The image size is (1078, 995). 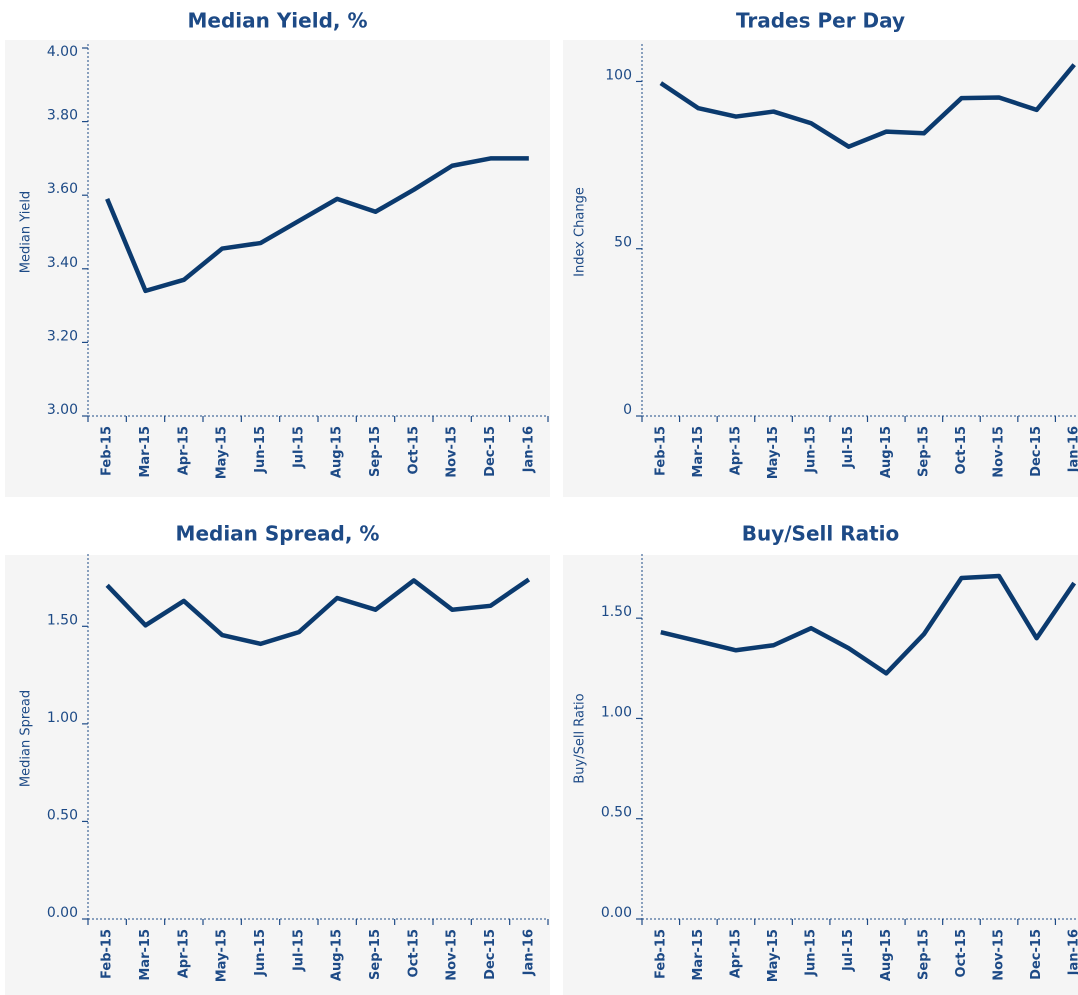 I want to click on y-tick-label: 3.20, so click(x=62, y=336).